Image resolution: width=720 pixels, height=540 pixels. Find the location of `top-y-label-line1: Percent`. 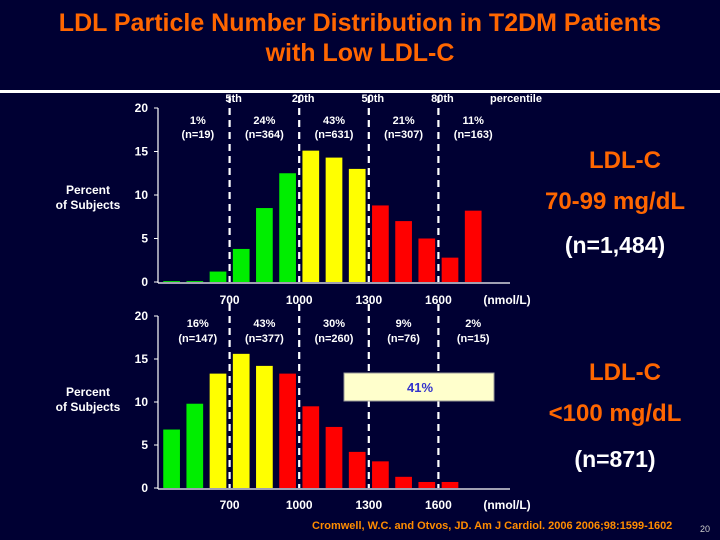

top-y-label-line1: Percent is located at coordinates (88, 190).